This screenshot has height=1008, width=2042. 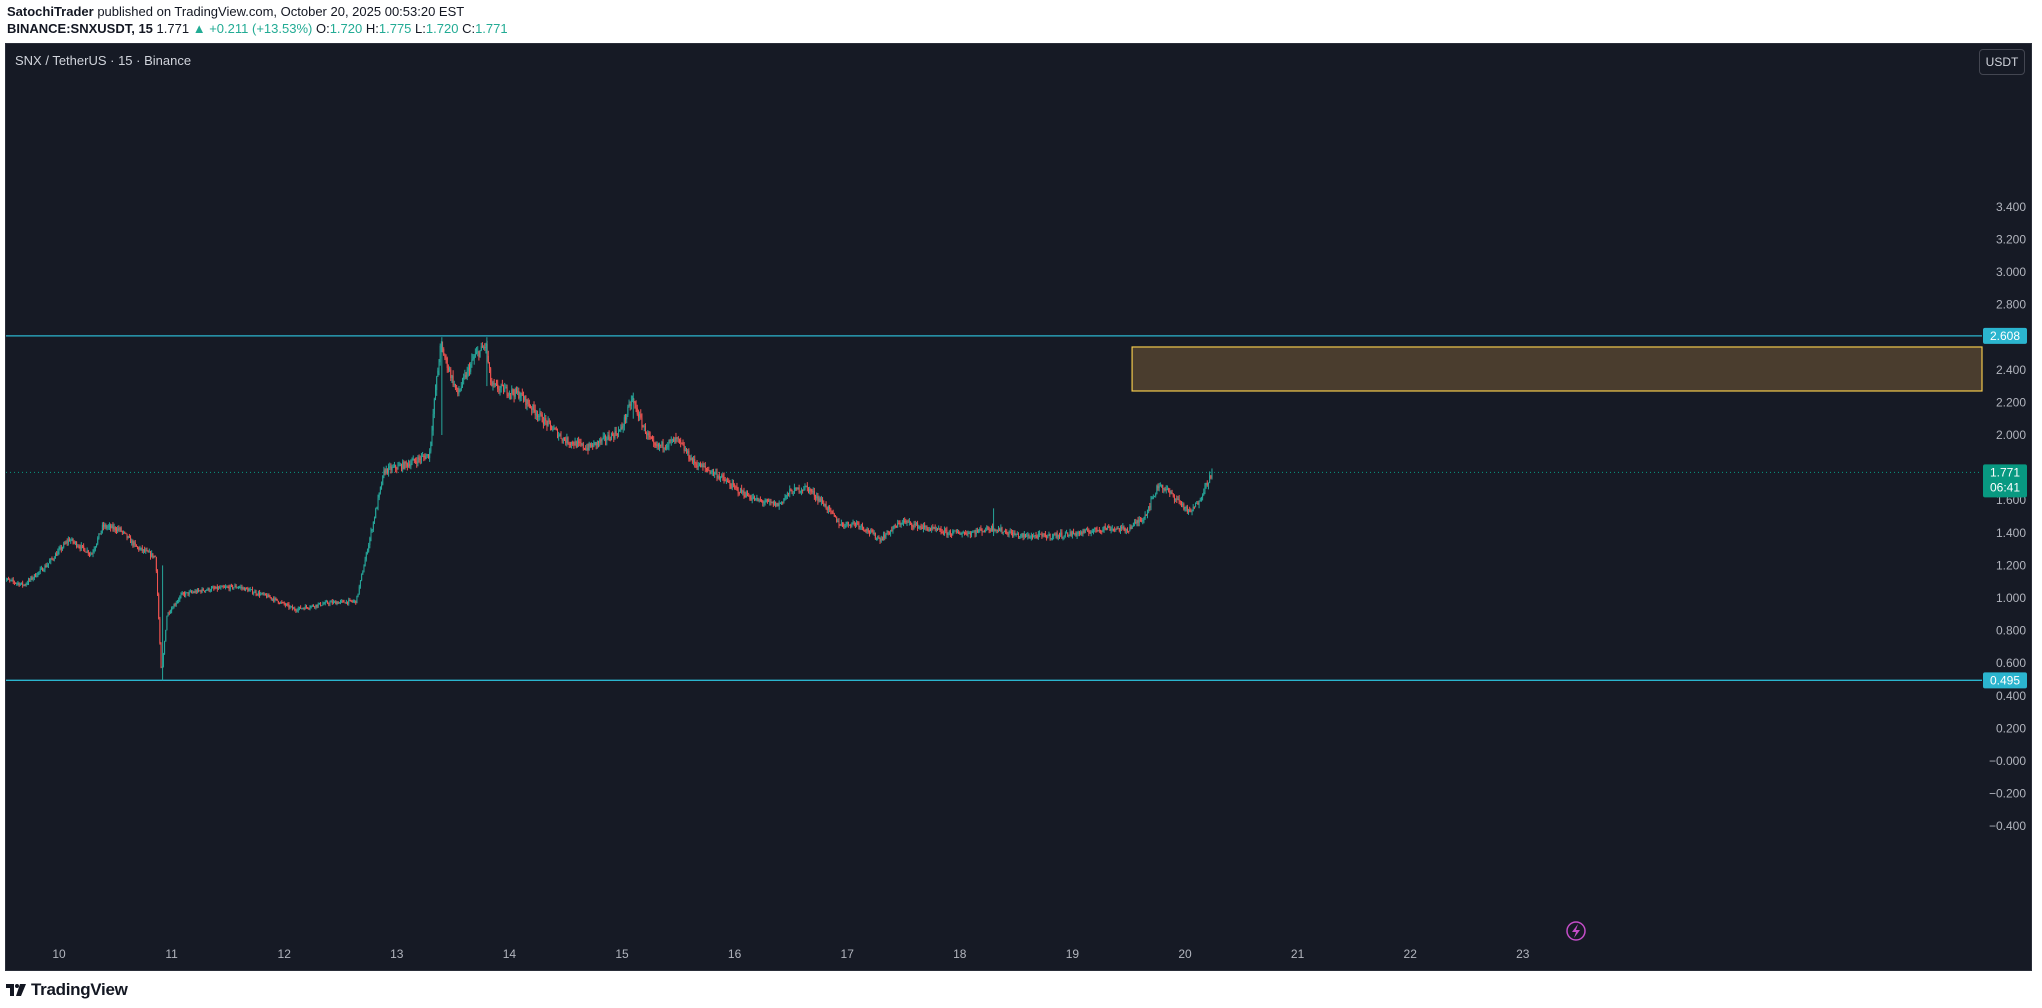 What do you see at coordinates (1298, 954) in the screenshot?
I see `x-tick-label: 21` at bounding box center [1298, 954].